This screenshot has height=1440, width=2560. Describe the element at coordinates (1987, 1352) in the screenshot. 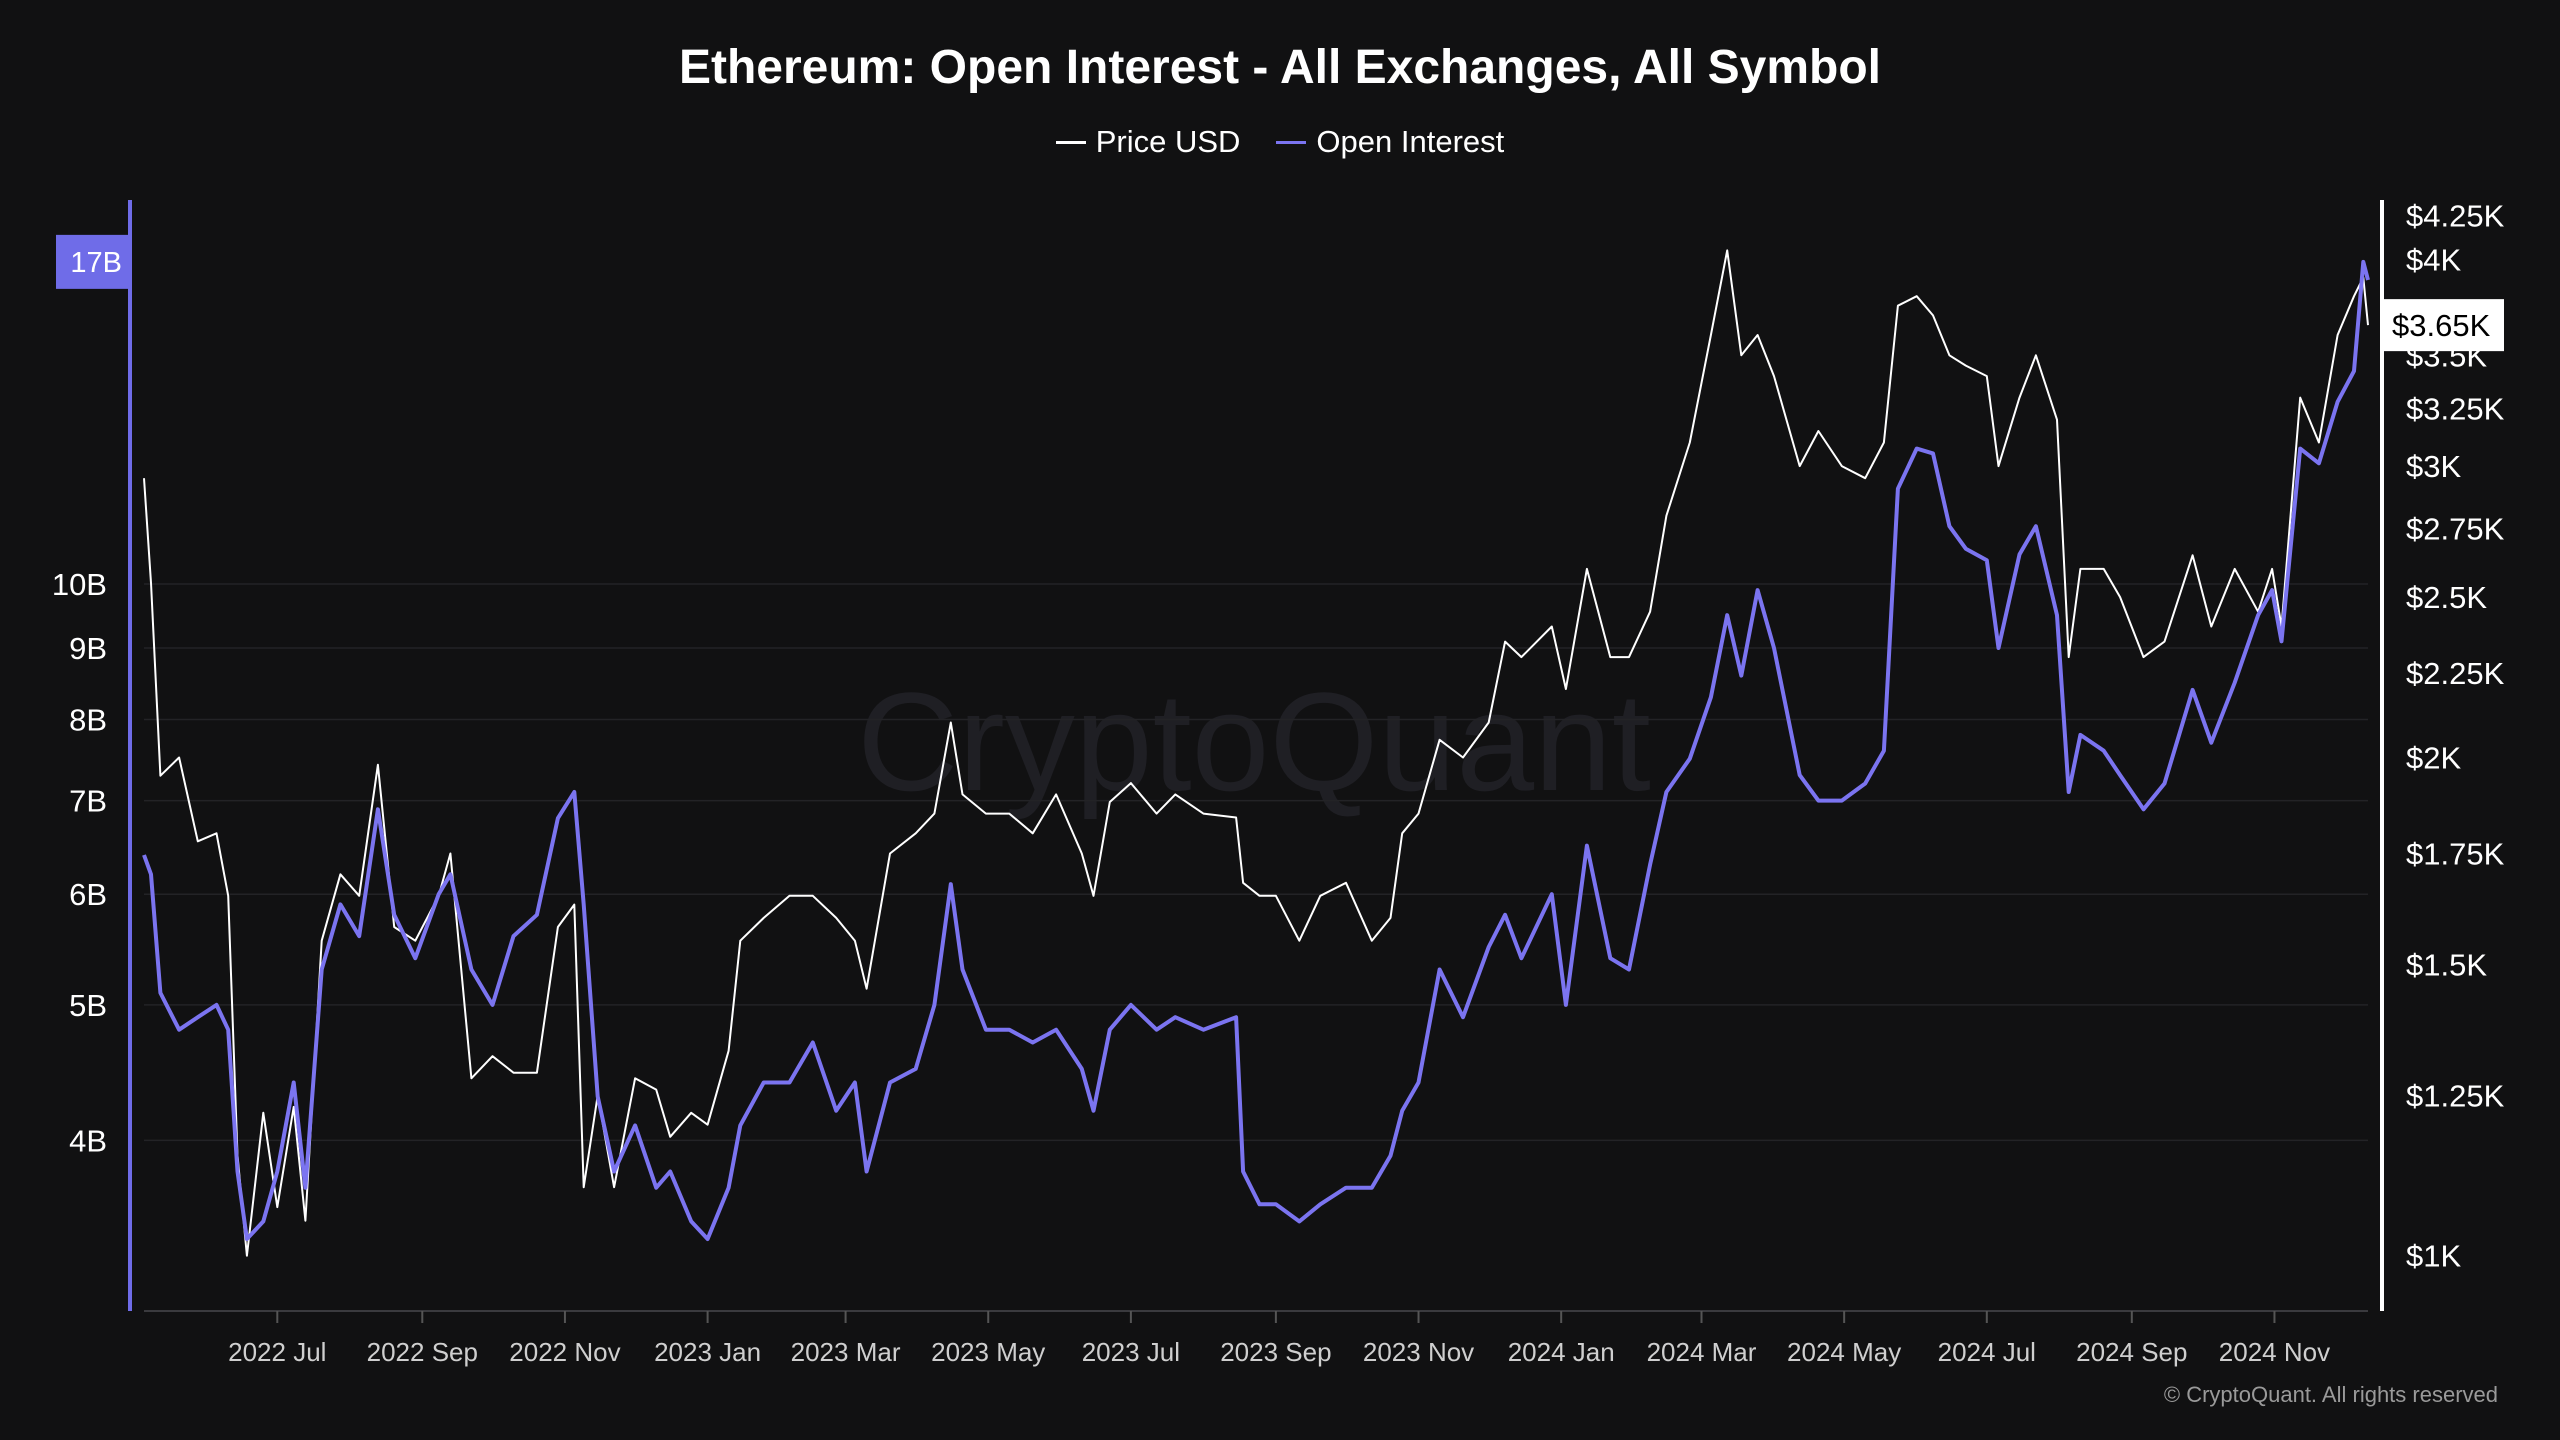

I see `x-axis-tick-label: 2024 Jul` at that location.